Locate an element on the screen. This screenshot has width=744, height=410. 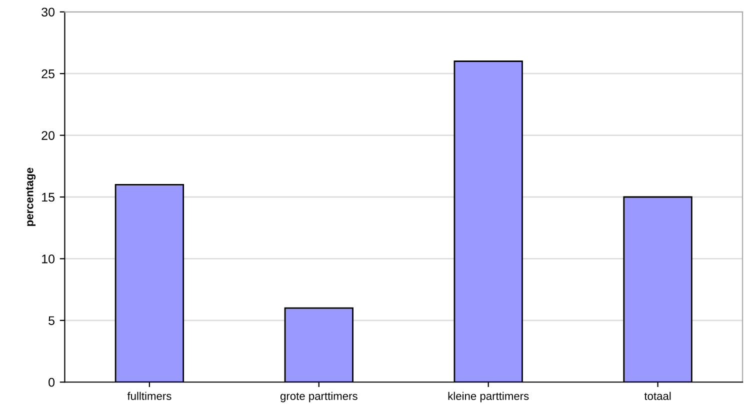
x-tick-label: totaal is located at coordinates (657, 396).